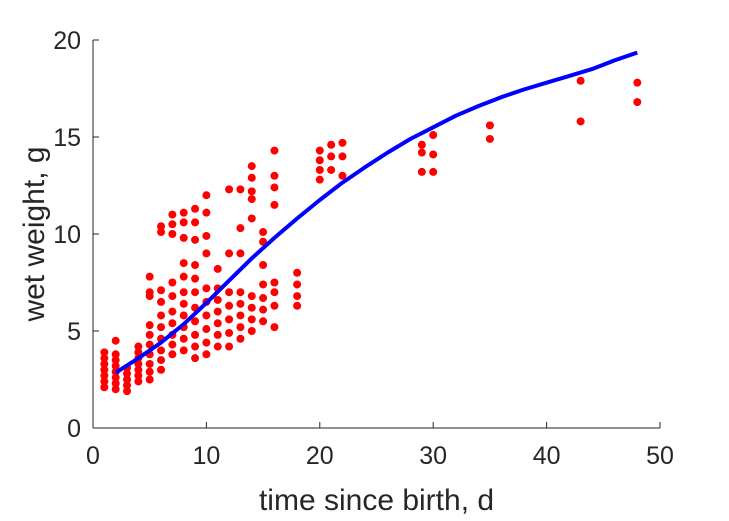  I want to click on y-ticks: 0 5 10 15 20, so click(76, 235).